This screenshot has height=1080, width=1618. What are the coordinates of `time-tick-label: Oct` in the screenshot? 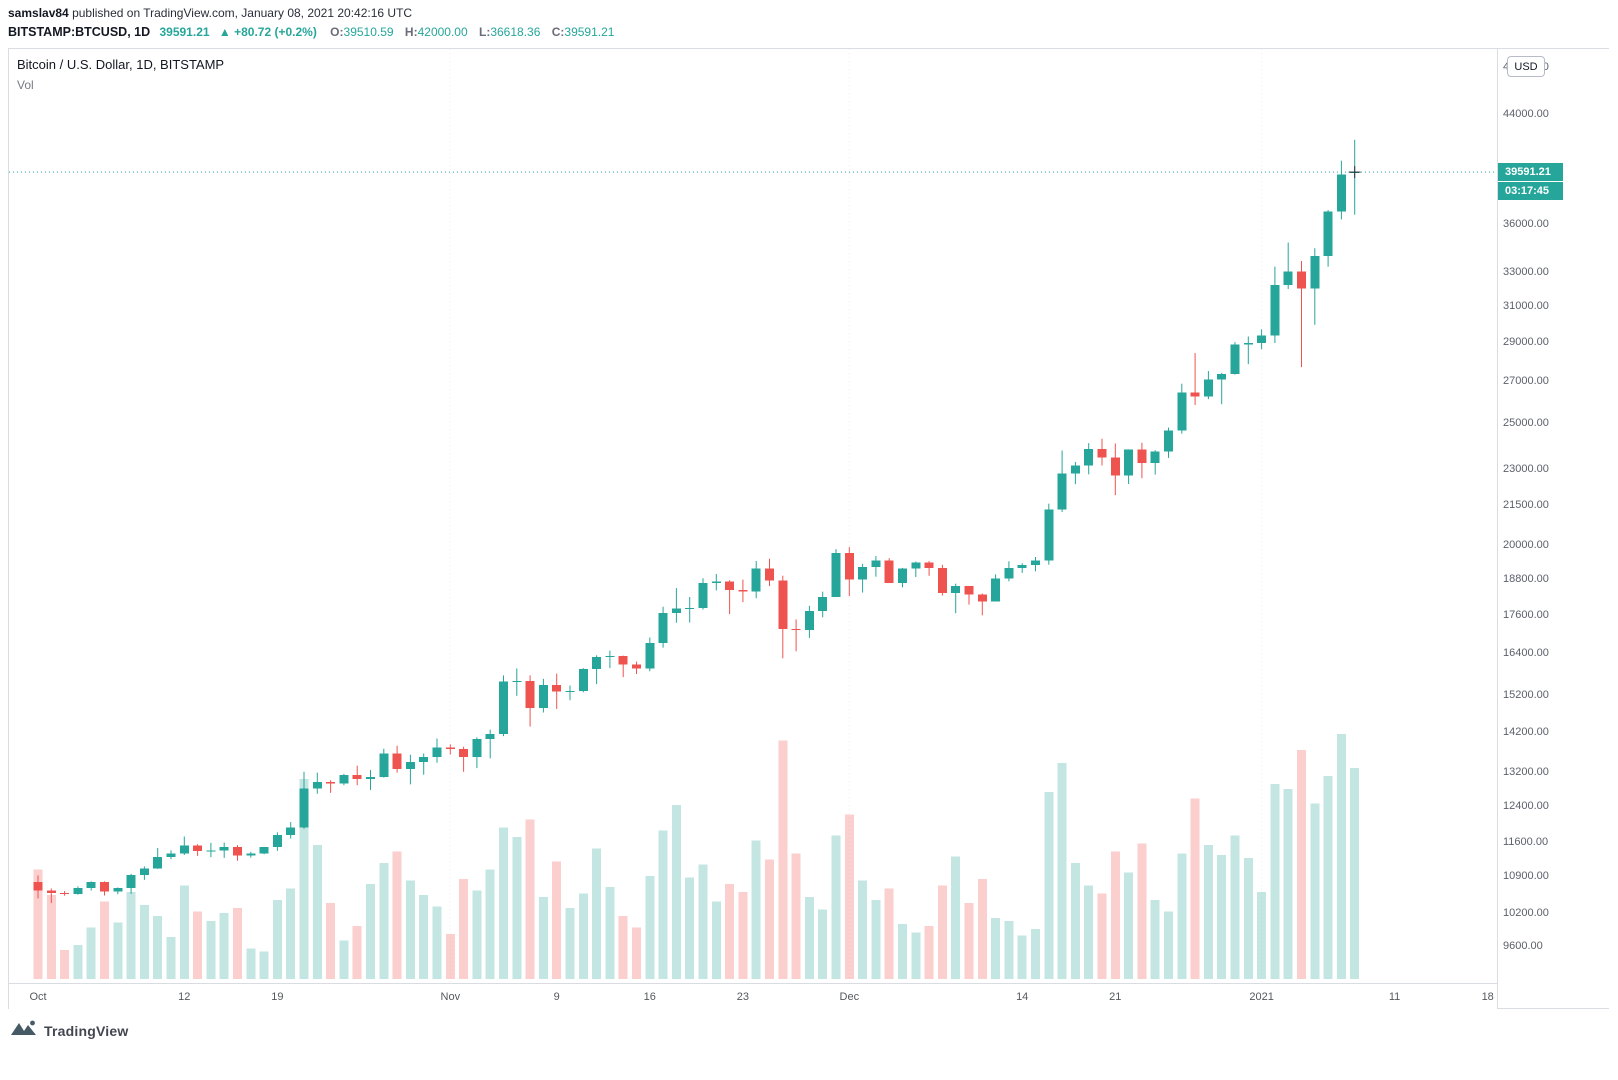 It's located at (38, 997).